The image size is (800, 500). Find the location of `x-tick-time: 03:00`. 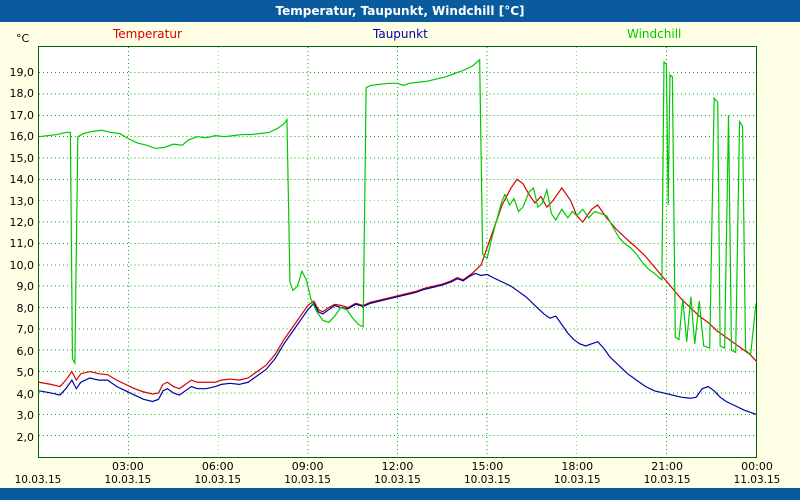

x-tick-time: 03:00 is located at coordinates (128, 466).